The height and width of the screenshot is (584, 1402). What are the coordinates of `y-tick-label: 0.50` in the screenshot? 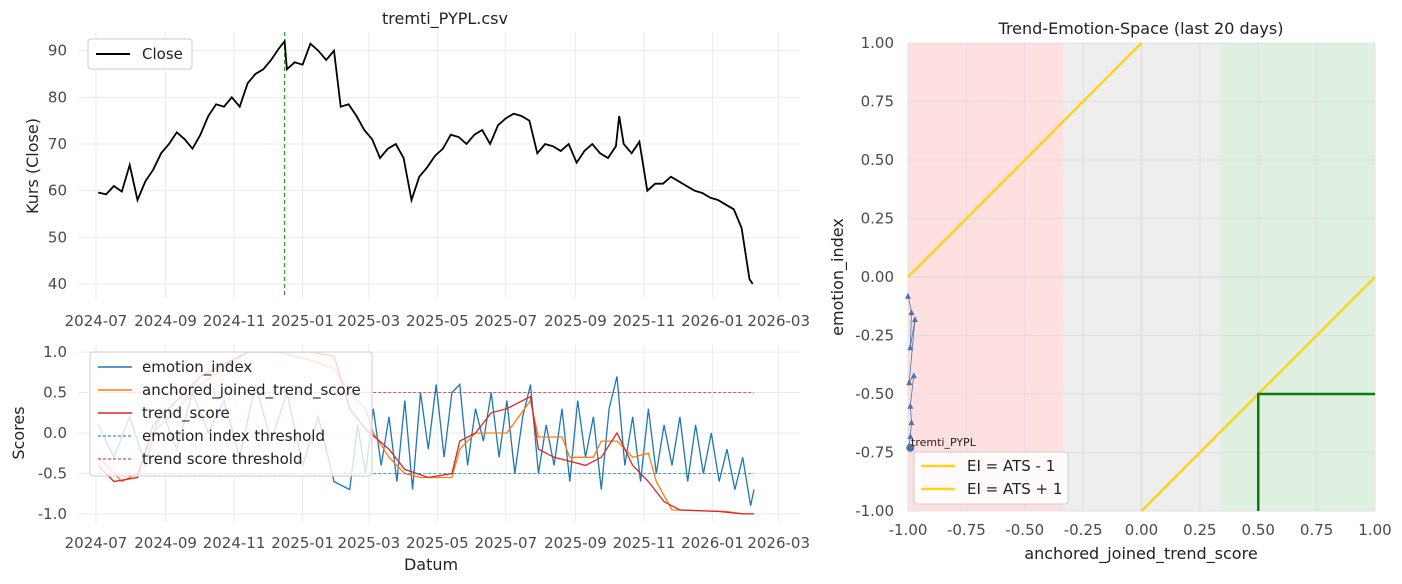 It's located at (877, 160).